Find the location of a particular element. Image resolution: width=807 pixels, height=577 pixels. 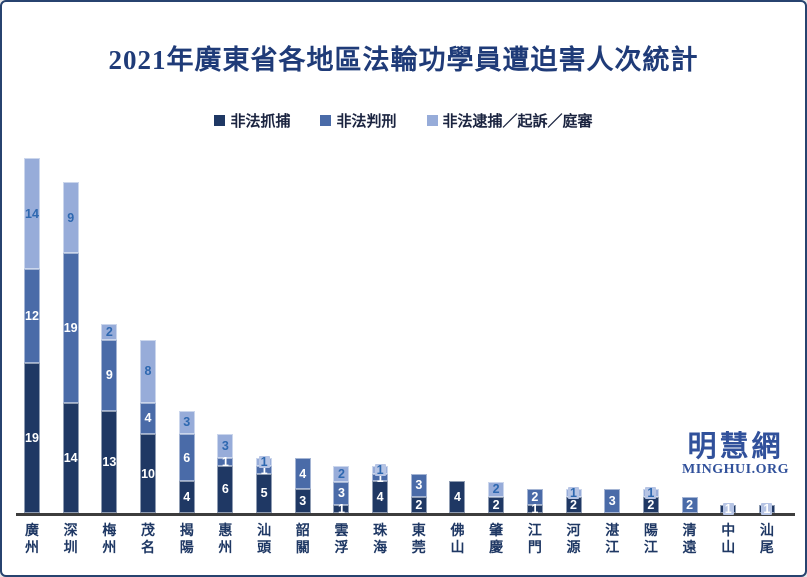

category-label-17: 陽江 is located at coordinates (650, 540).